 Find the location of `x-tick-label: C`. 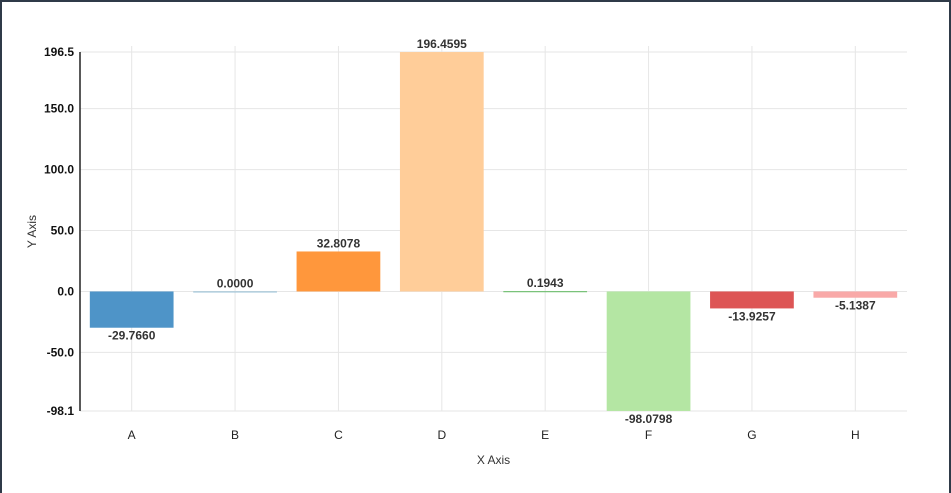

x-tick-label: C is located at coordinates (338, 435).